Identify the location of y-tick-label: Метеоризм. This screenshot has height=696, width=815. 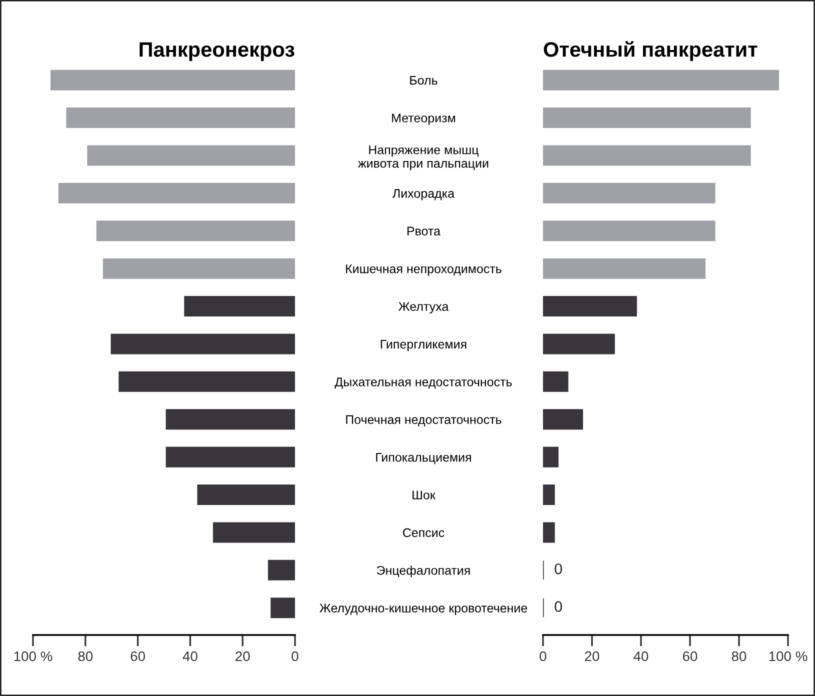
(424, 119).